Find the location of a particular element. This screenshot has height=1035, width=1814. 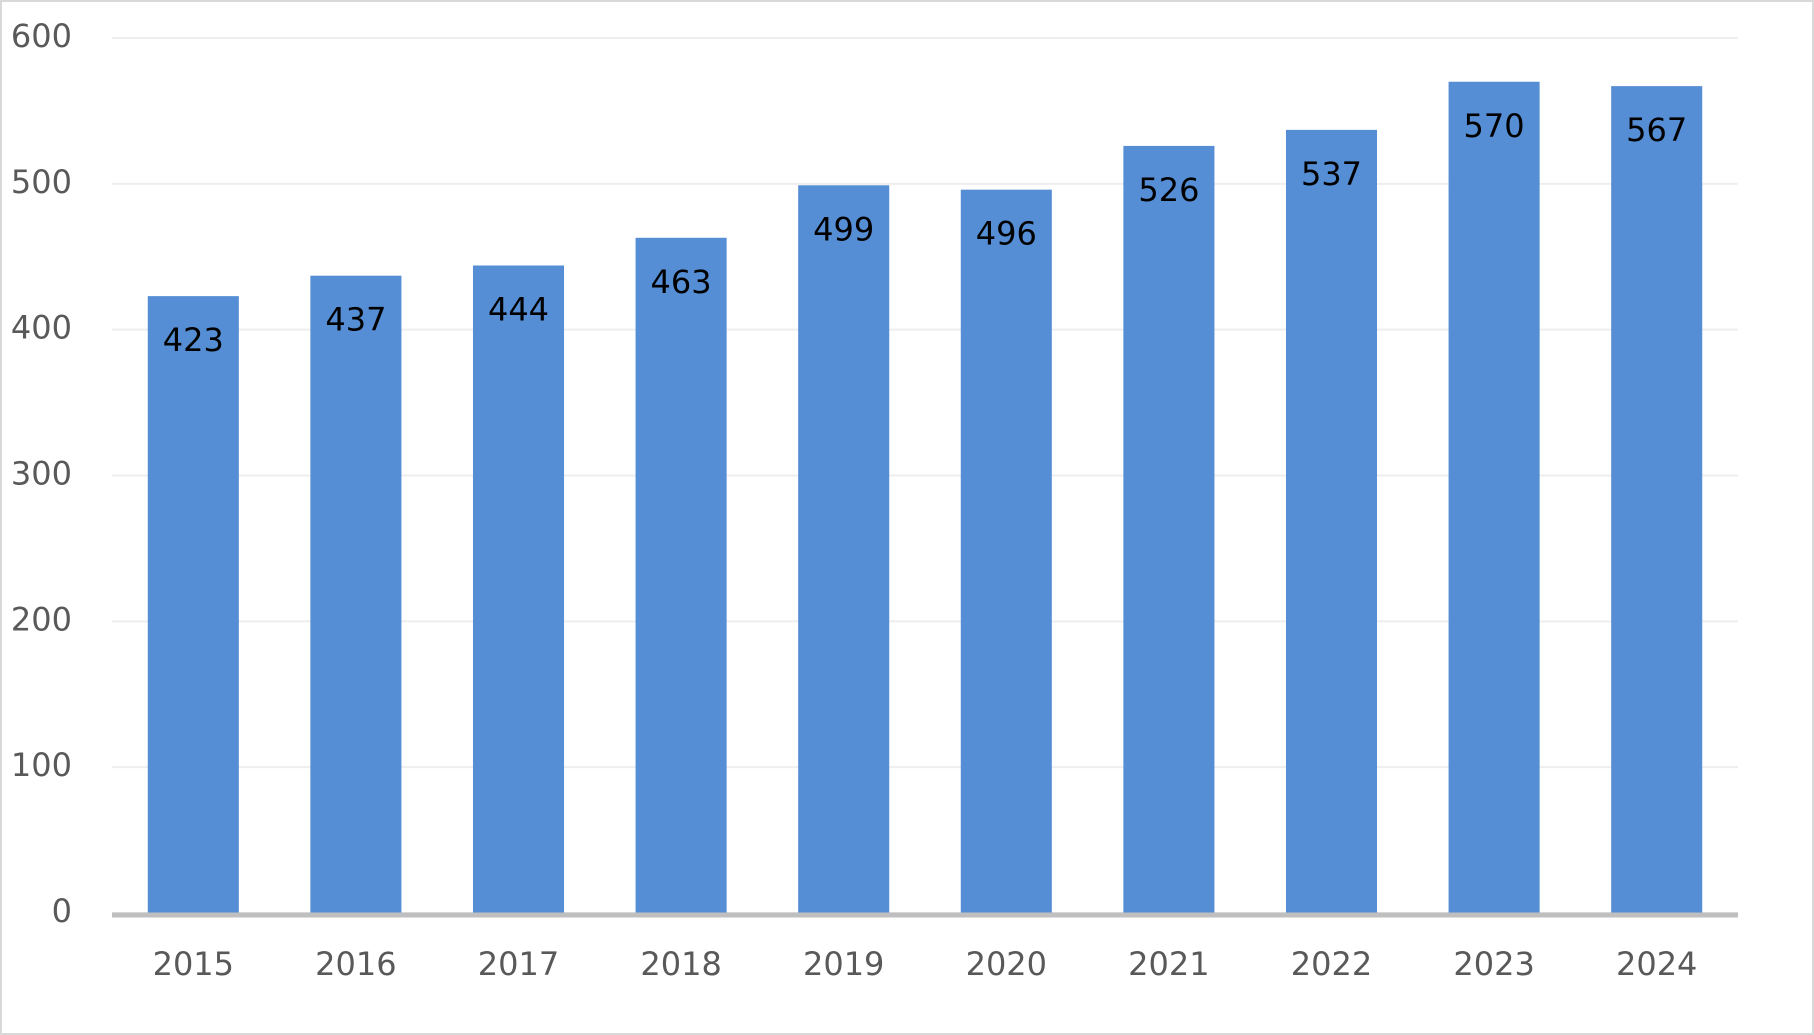

x-tick-label: 2021 is located at coordinates (1168, 964).